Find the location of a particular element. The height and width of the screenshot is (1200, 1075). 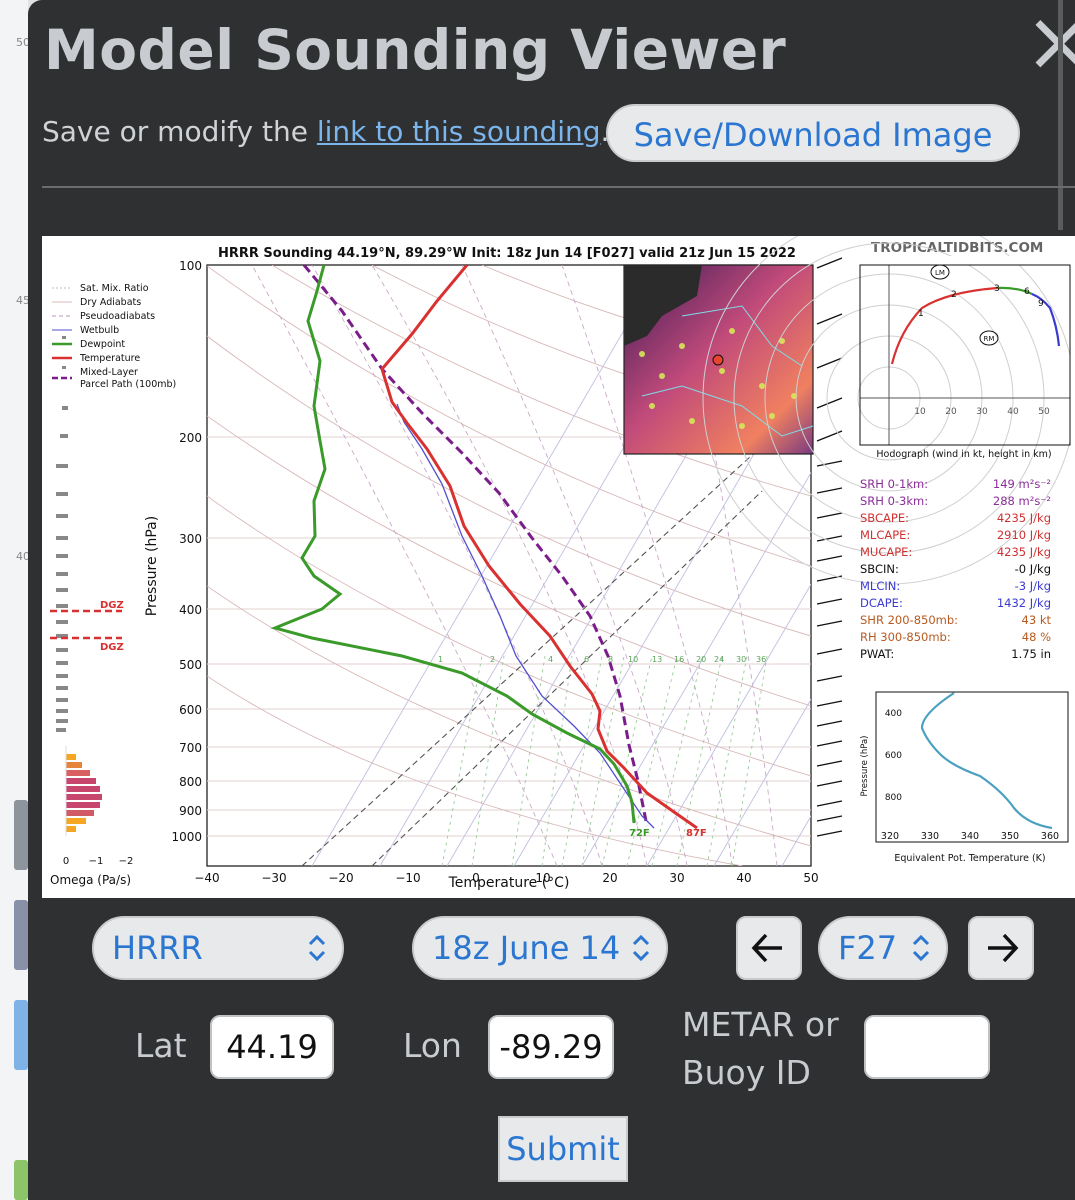

y-axis-label: Pressure (hPa) is located at coordinates (152, 566).